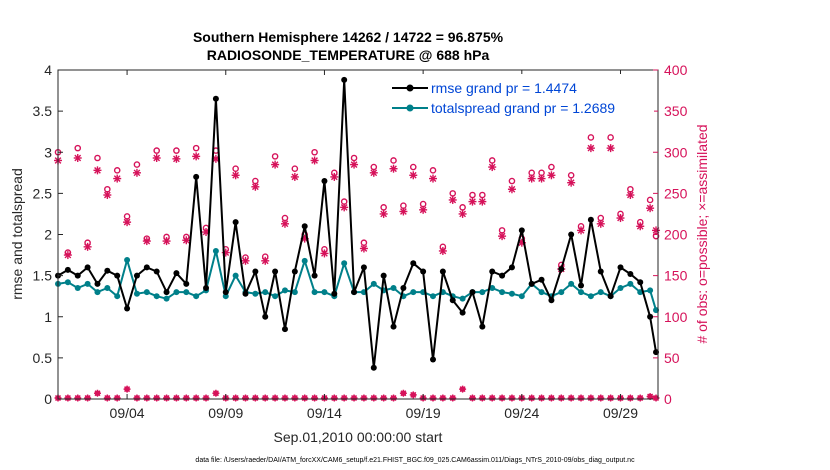  I want to click on legend-rmse-label: rmse grand pr = 1.4474, so click(504, 88).